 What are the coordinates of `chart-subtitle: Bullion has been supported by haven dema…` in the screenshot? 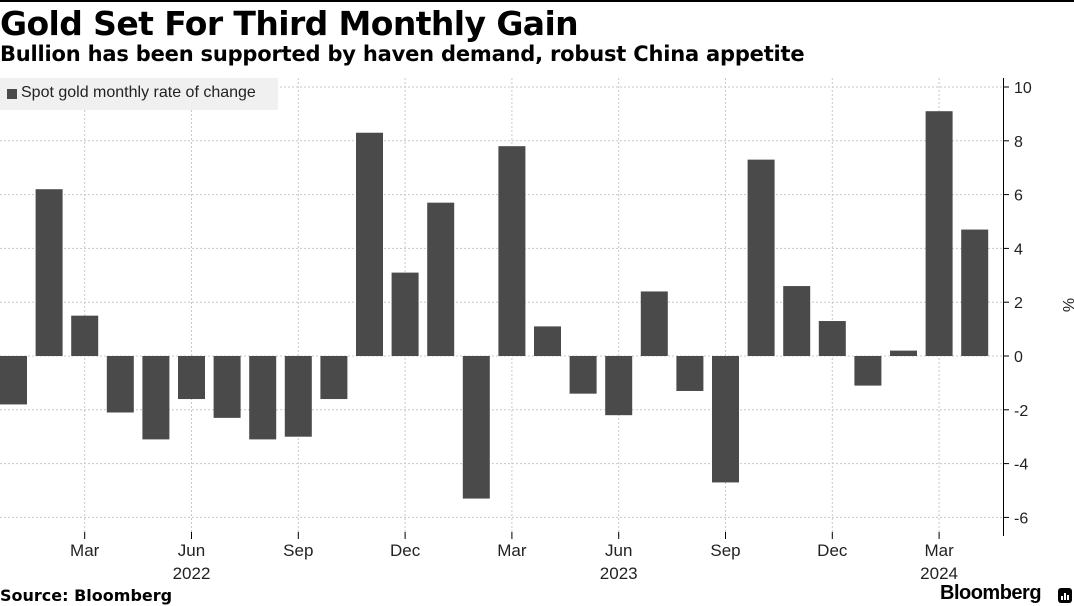 It's located at (402, 54).